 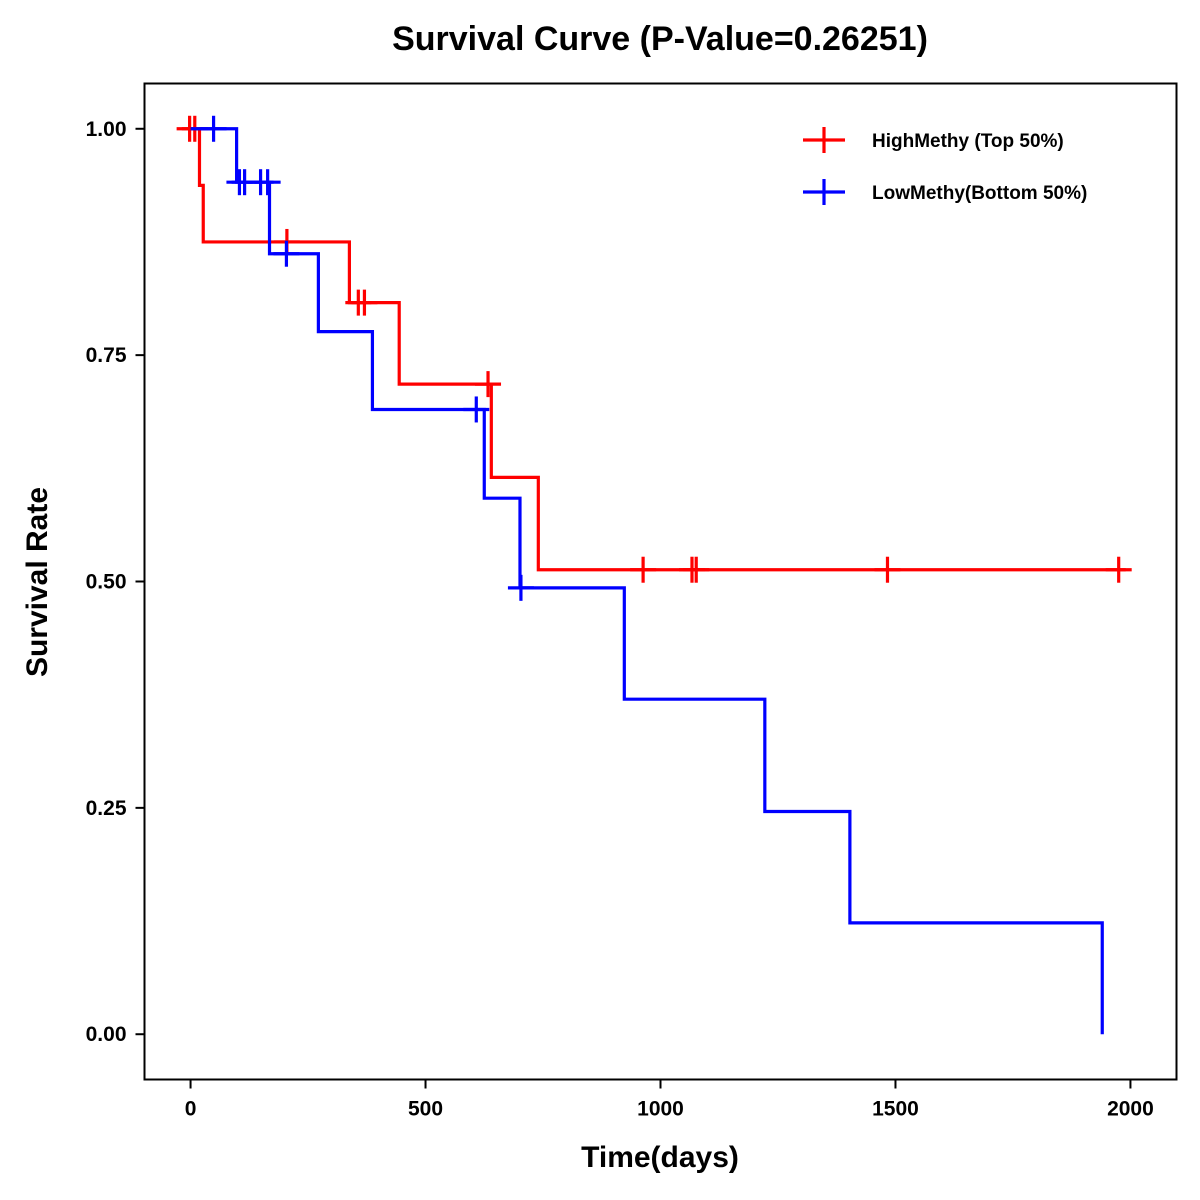 I want to click on legend-label: LowMethy(Bottom 50%), so click(x=979, y=193).